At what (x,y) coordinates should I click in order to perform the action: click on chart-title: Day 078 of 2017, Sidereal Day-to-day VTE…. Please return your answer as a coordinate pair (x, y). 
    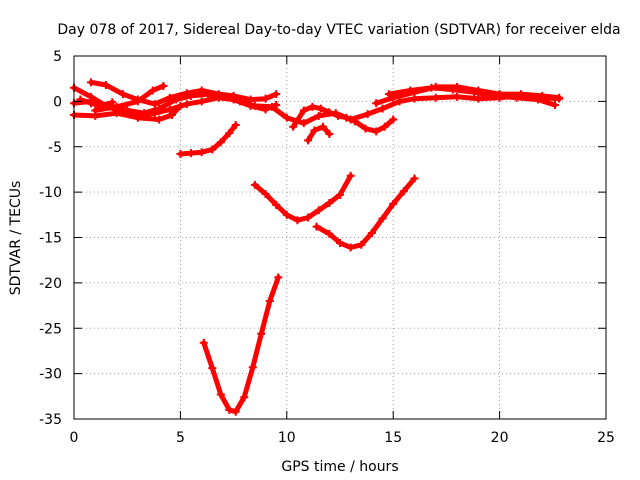
    Looking at the image, I should click on (338, 30).